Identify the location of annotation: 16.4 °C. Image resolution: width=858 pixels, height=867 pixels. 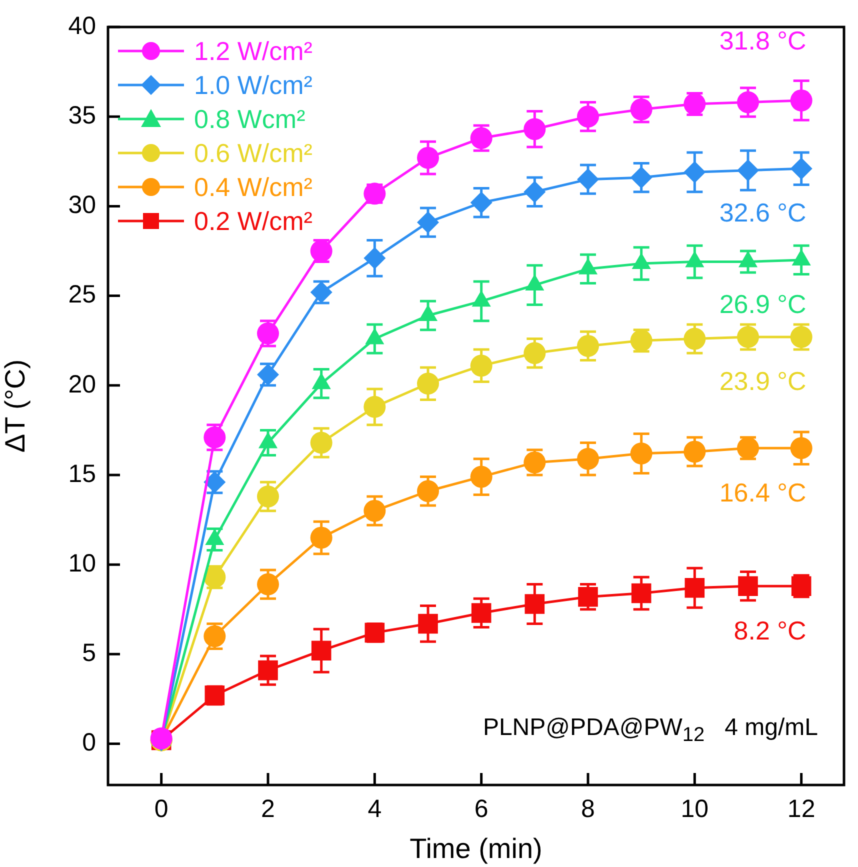
(762, 492).